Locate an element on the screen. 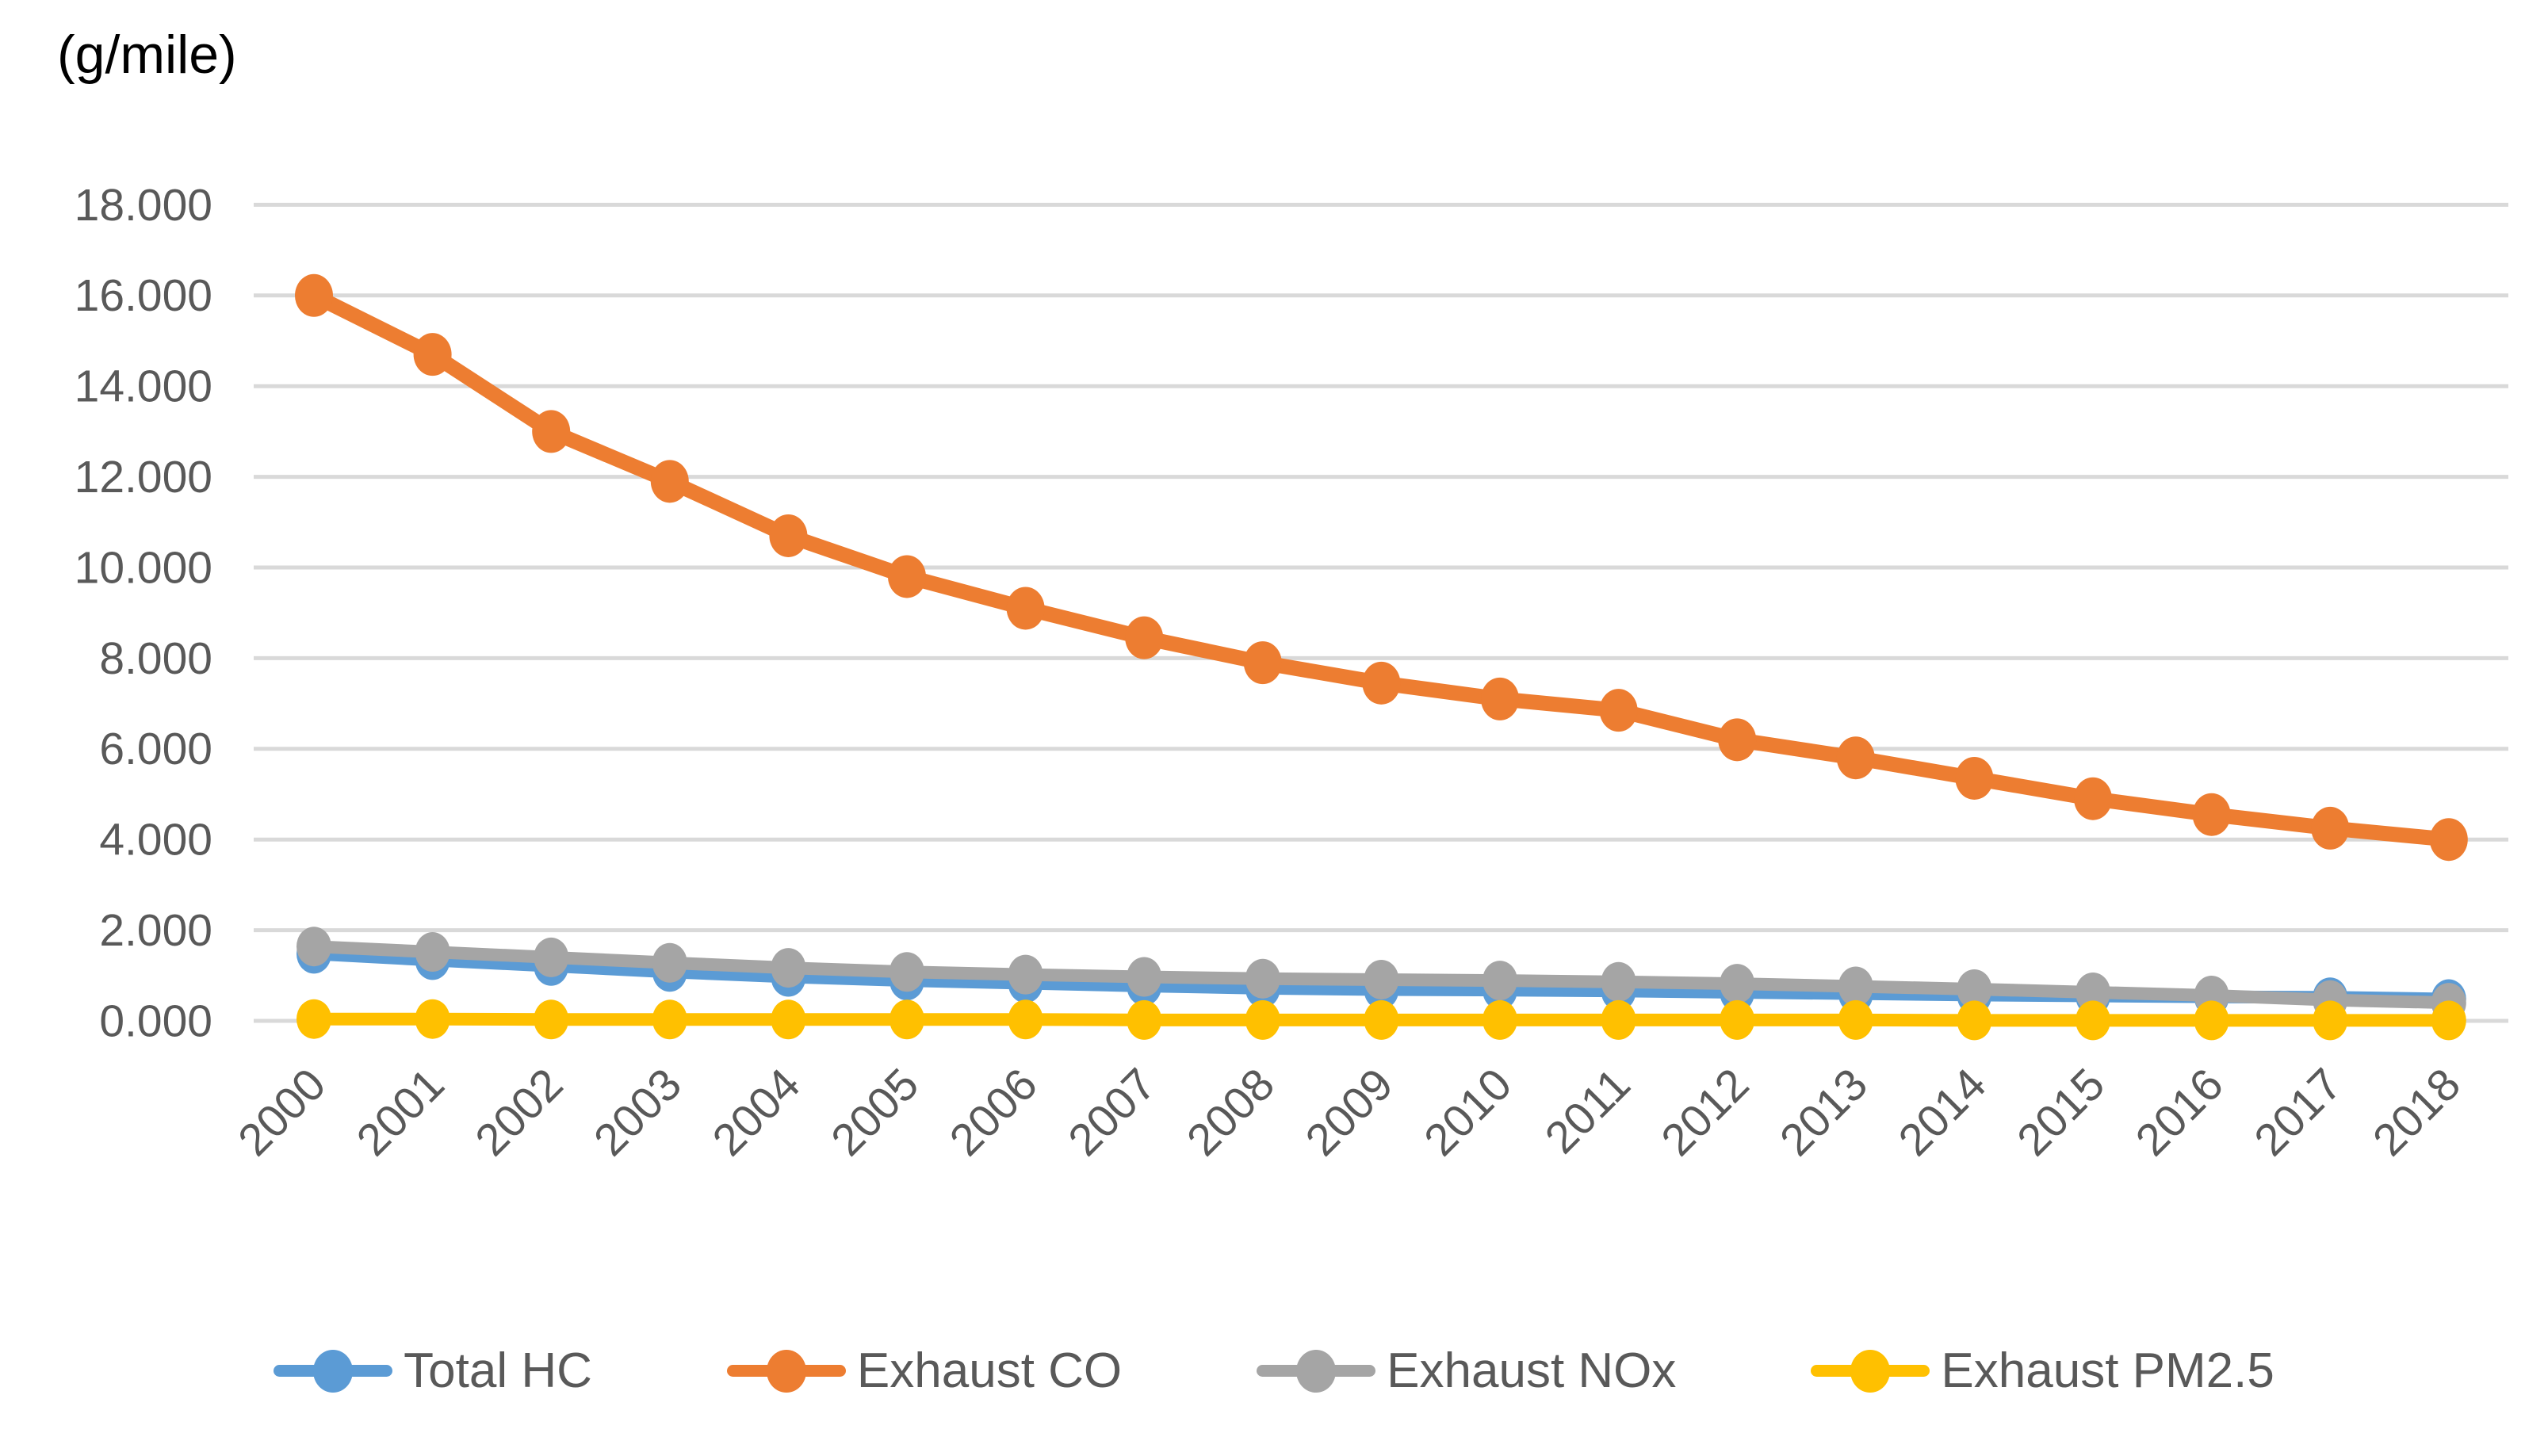 The width and height of the screenshot is (2548, 1456). y-axis-tick-label: 0.000 is located at coordinates (155, 1021).